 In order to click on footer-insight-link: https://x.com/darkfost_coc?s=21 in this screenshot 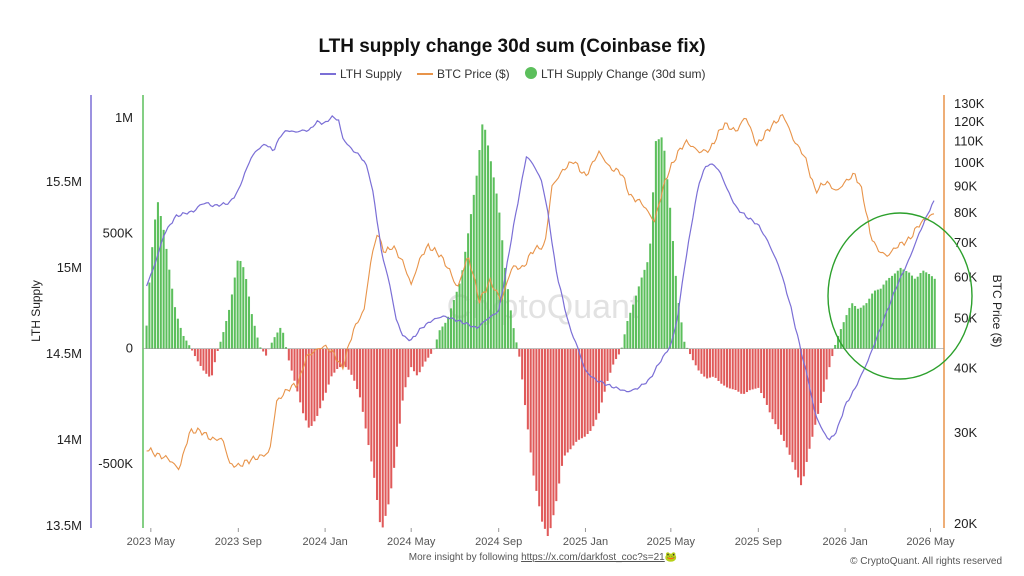, I will do `click(593, 557)`.